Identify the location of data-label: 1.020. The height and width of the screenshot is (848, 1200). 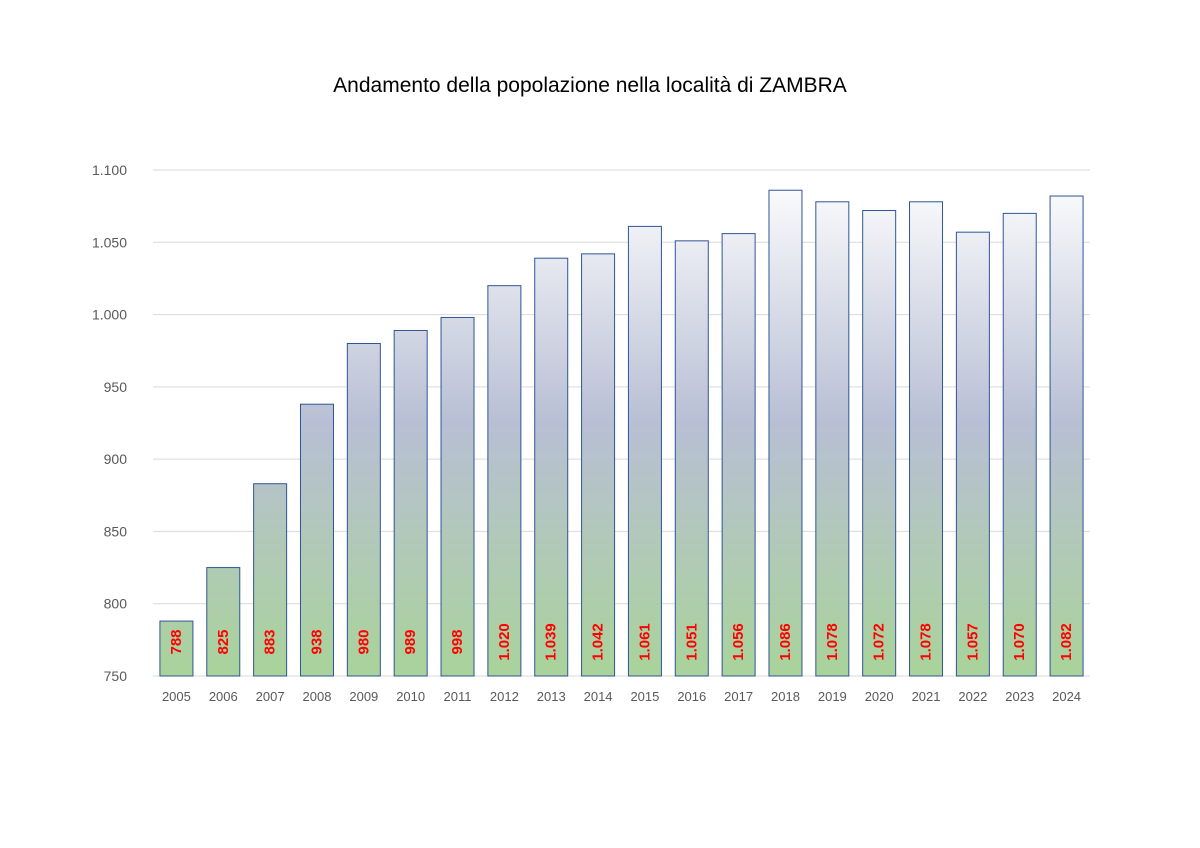
(504, 642).